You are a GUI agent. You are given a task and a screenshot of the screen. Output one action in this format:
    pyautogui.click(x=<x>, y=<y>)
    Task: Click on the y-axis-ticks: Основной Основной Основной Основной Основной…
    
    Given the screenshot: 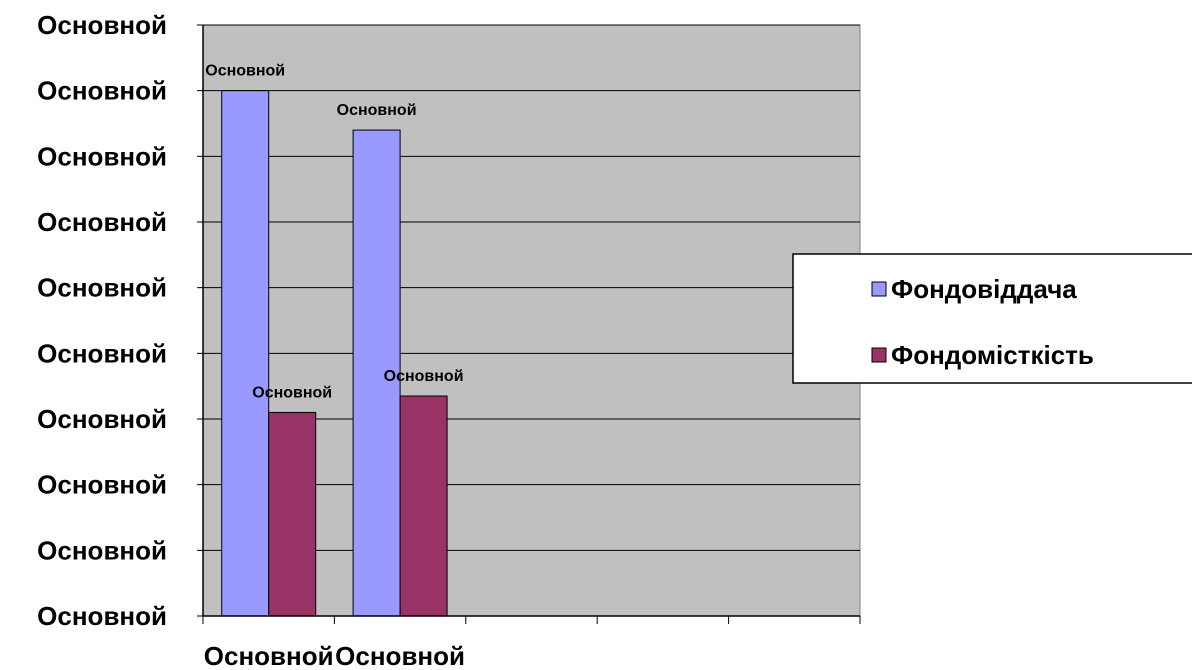 What is the action you would take?
    pyautogui.click(x=120, y=320)
    